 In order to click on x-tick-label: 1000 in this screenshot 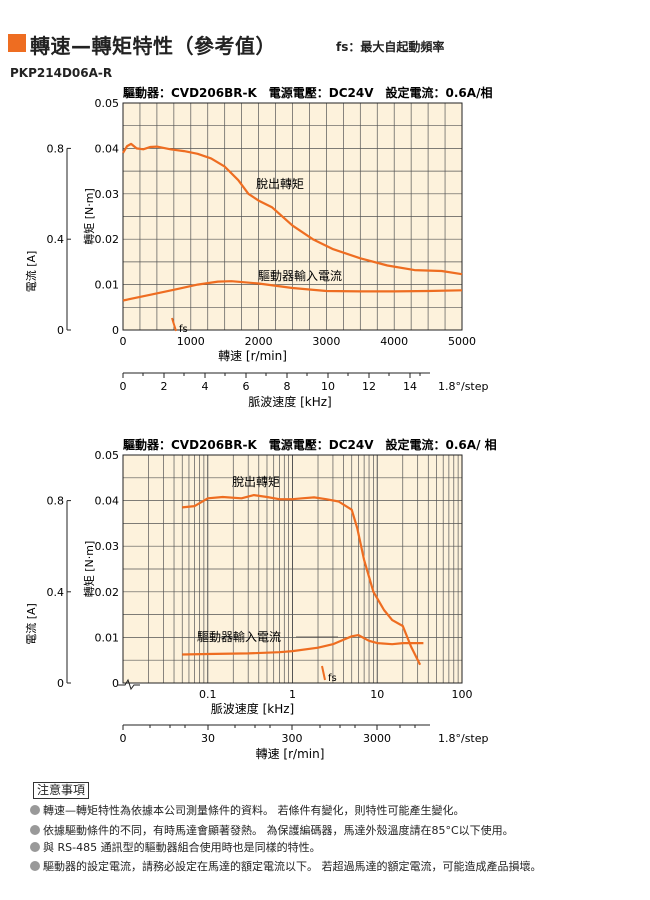, I will do `click(191, 341)`.